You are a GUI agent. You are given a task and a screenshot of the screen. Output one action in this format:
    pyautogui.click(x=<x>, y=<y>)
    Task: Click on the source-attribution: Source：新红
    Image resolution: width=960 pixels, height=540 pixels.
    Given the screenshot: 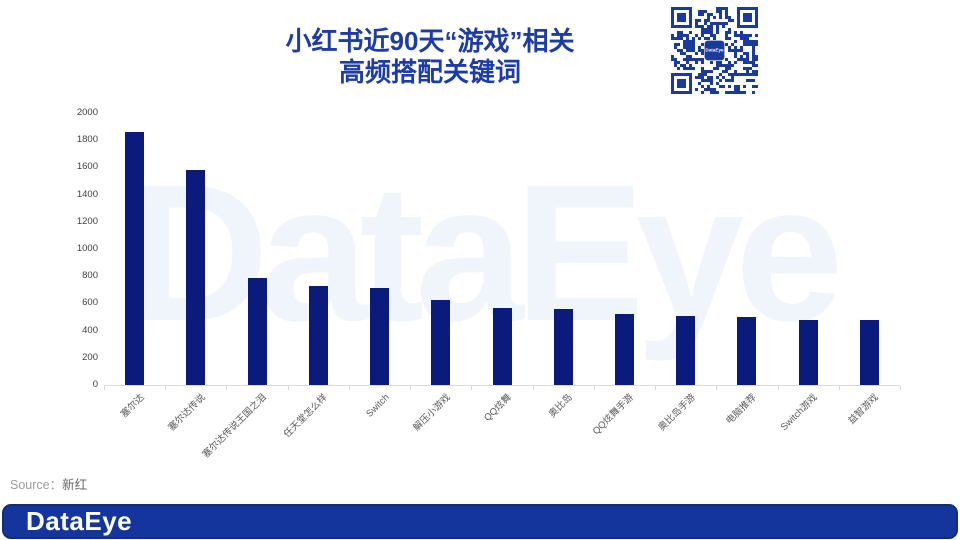 What is the action you would take?
    pyautogui.click(x=48, y=483)
    